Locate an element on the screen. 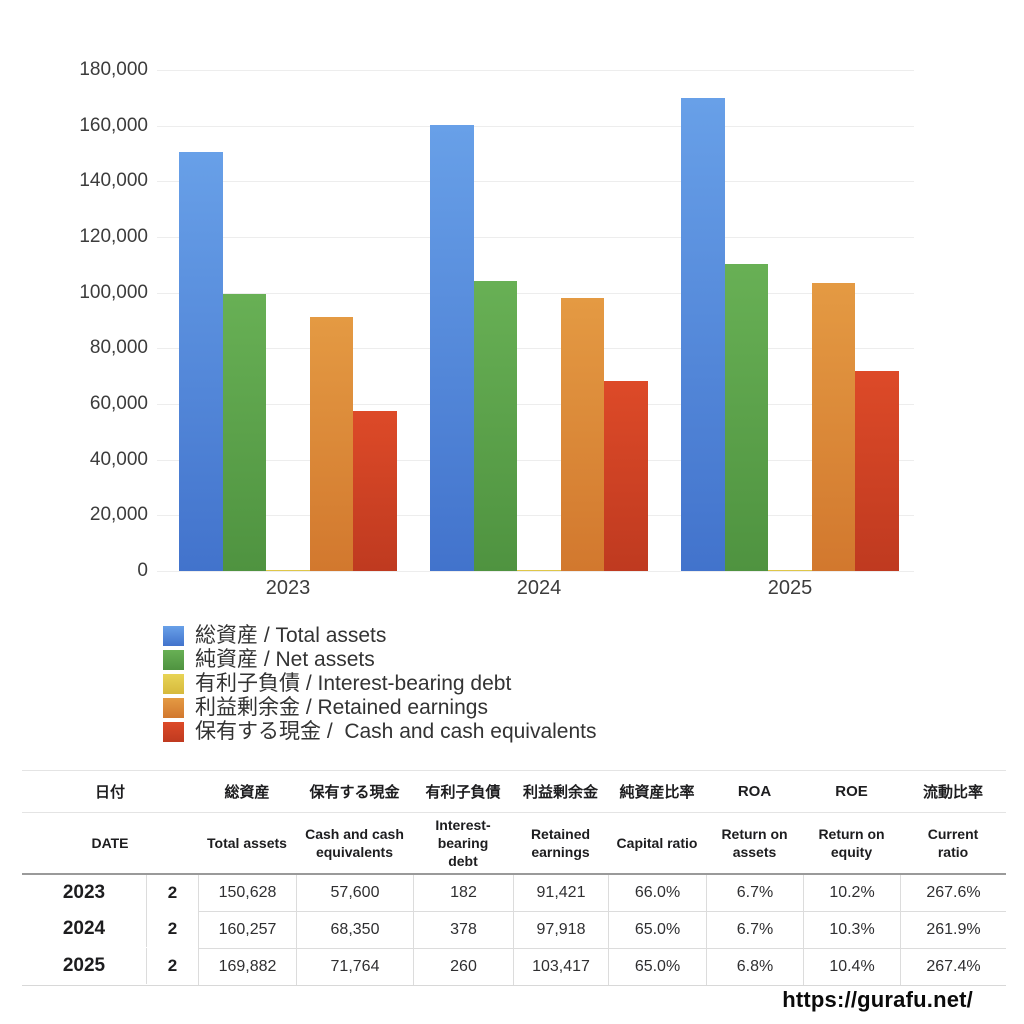  y-axis-tick-label: 60,000 is located at coordinates (118, 403).